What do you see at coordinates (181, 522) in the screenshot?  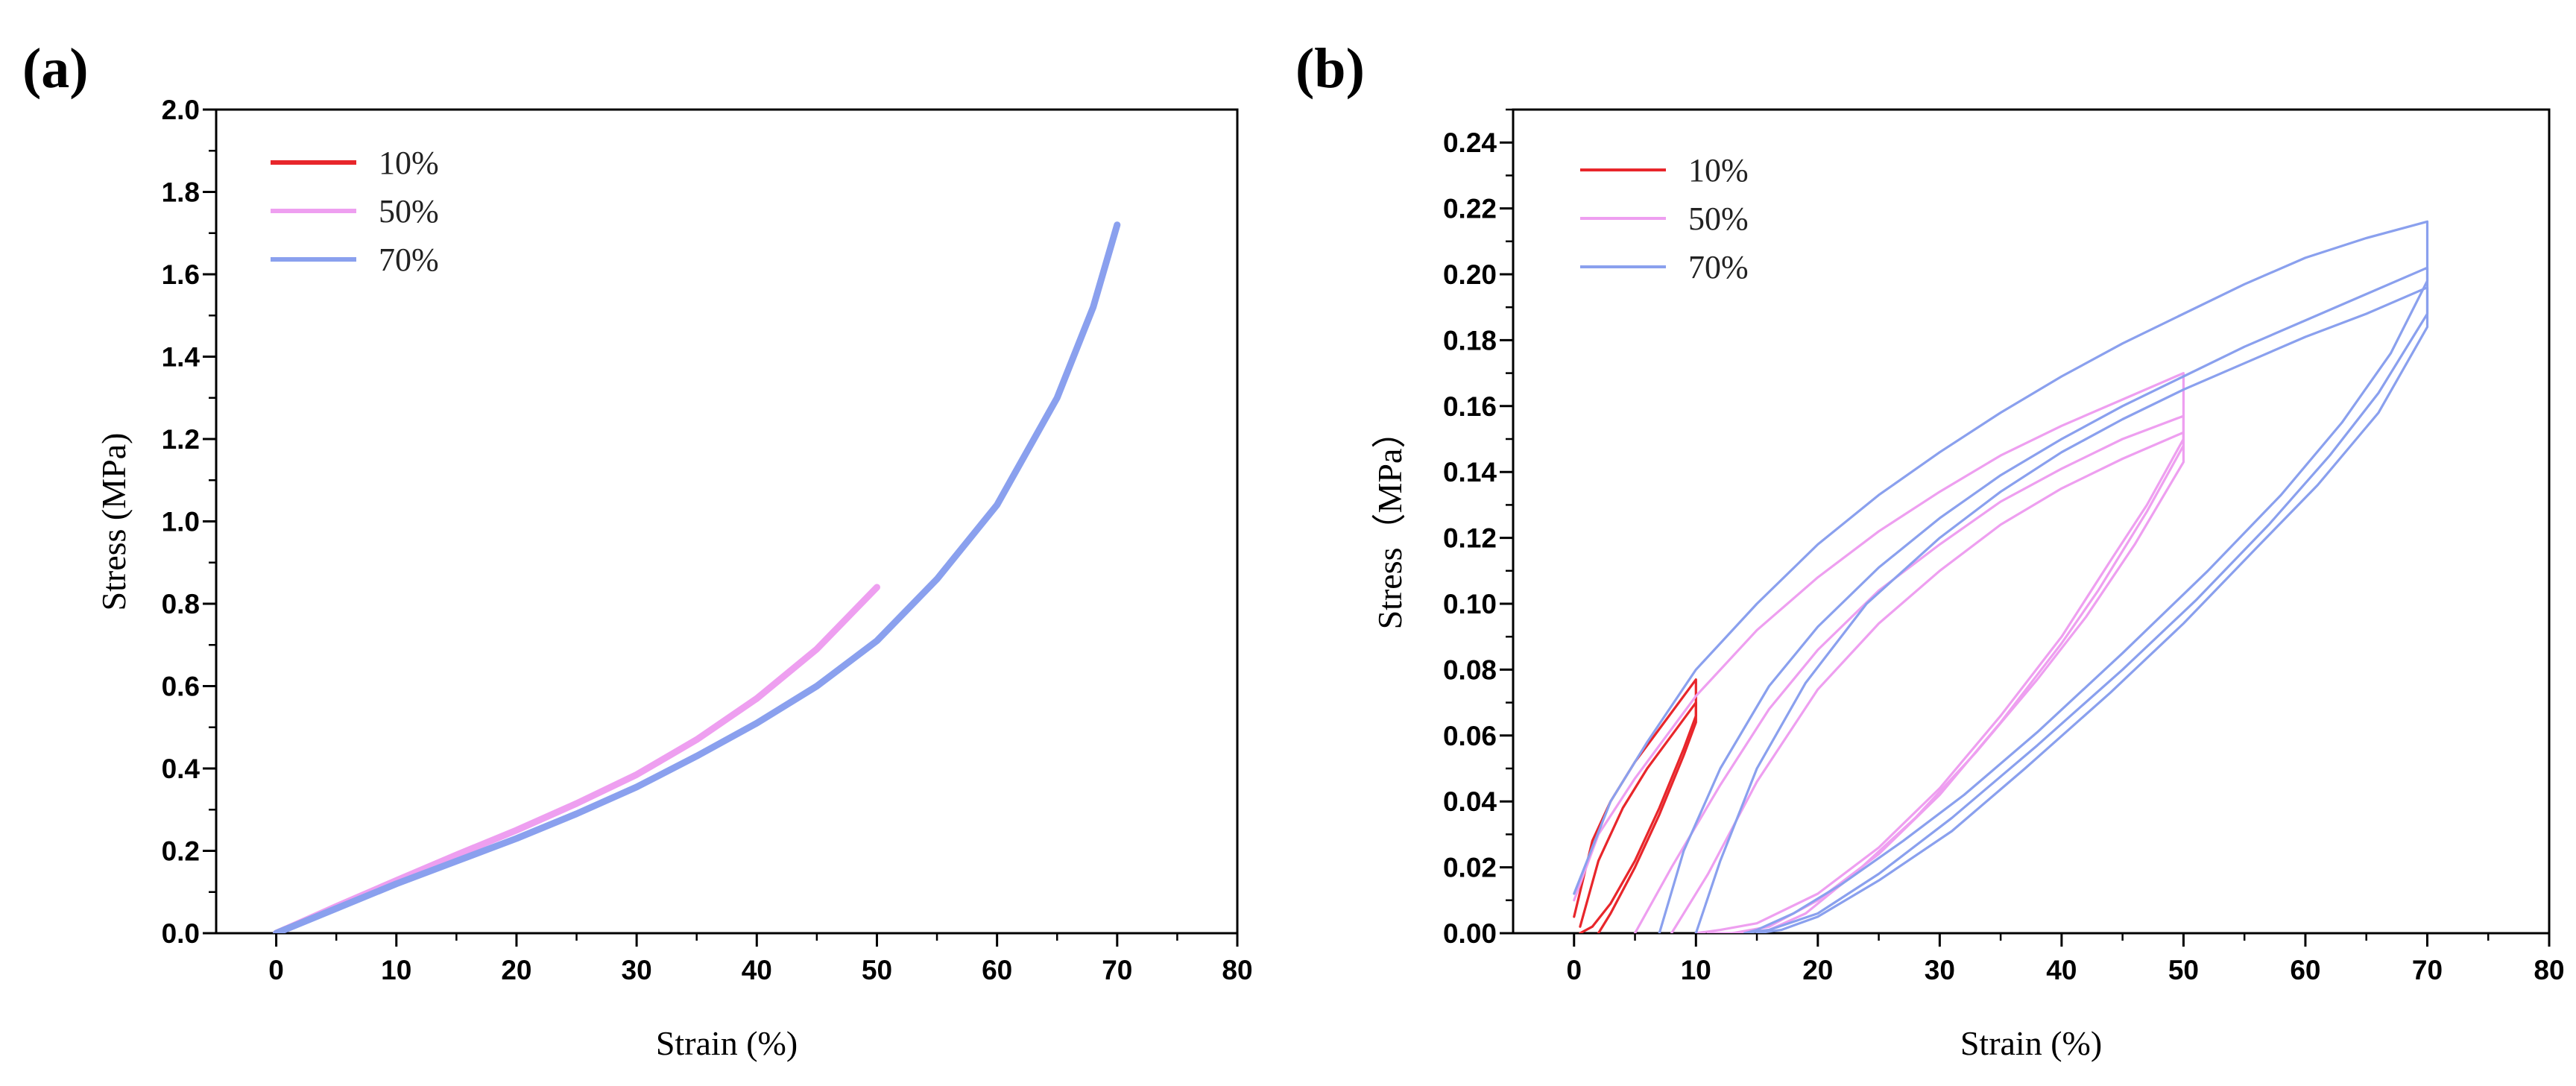 I see `y-tick-label: 1.0` at bounding box center [181, 522].